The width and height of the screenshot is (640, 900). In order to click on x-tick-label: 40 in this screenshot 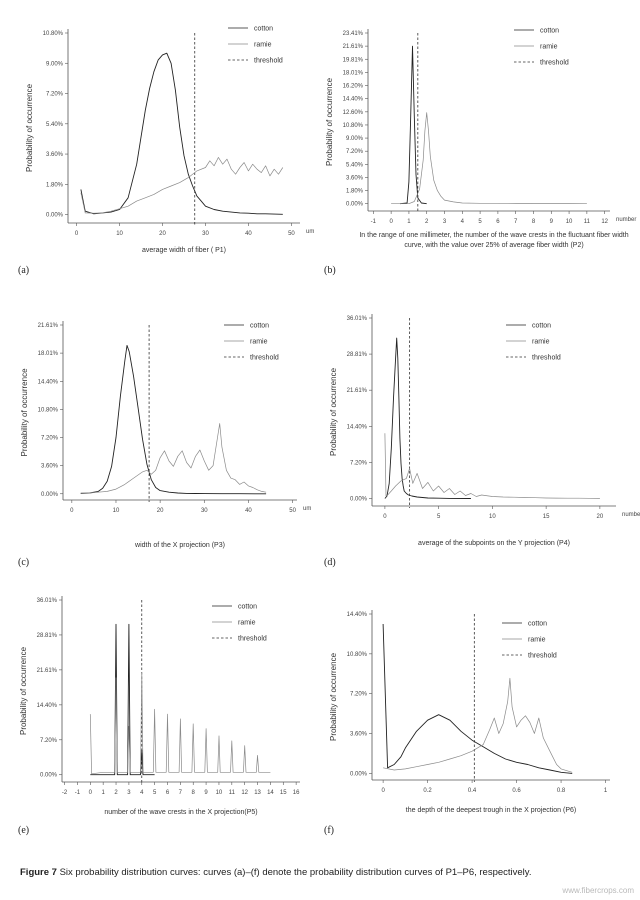, I will do `click(248, 234)`.